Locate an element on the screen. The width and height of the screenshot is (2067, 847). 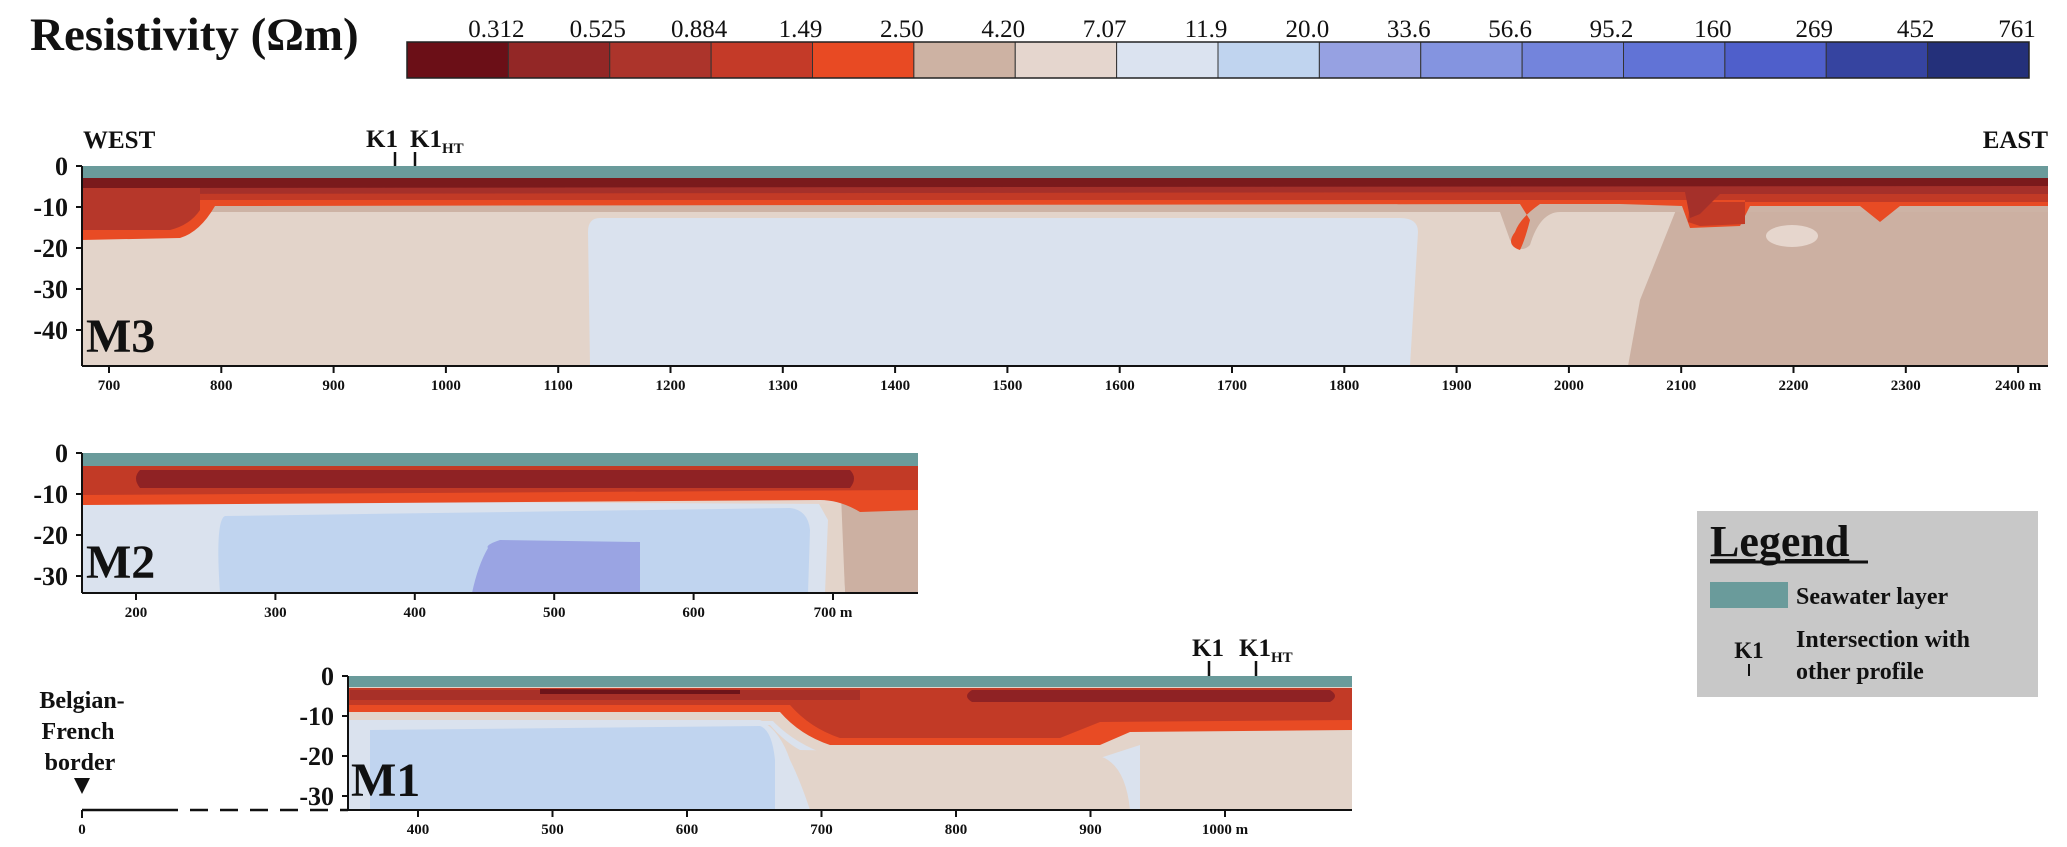
x-tick-label: 1600 is located at coordinates (1120, 386).